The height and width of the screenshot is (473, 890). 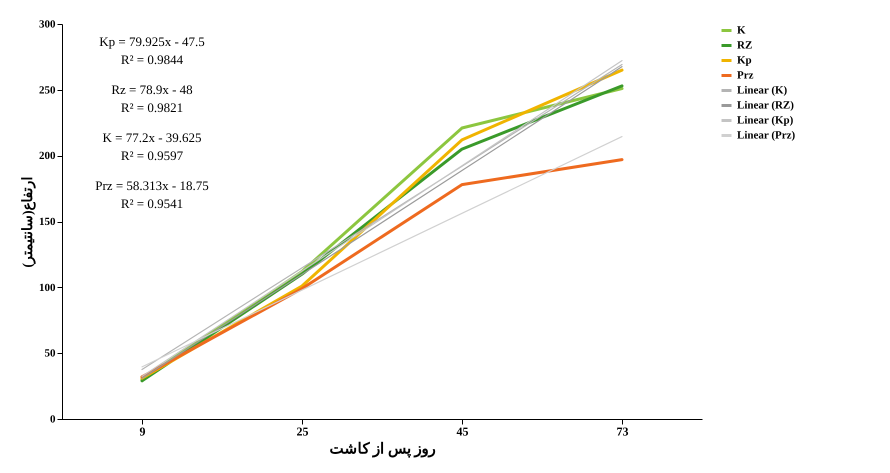 What do you see at coordinates (744, 46) in the screenshot?
I see `legend-label: RZ` at bounding box center [744, 46].